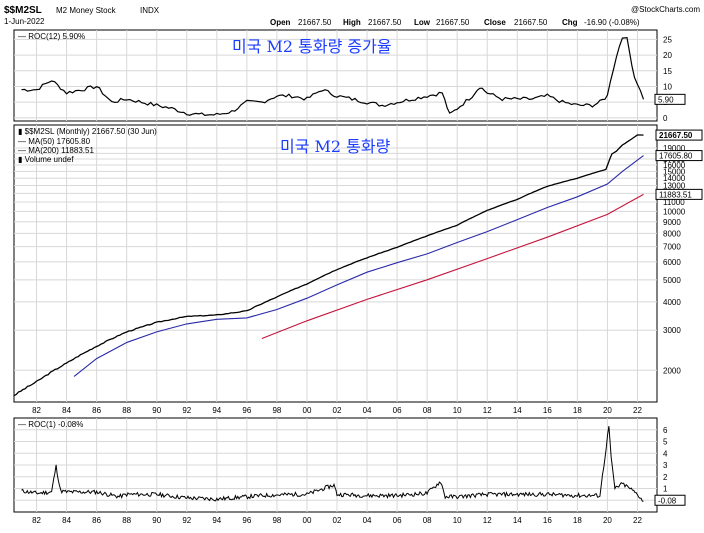 This screenshot has height=533, width=704. I want to click on roc1-y-tick-label: 2, so click(665, 477).